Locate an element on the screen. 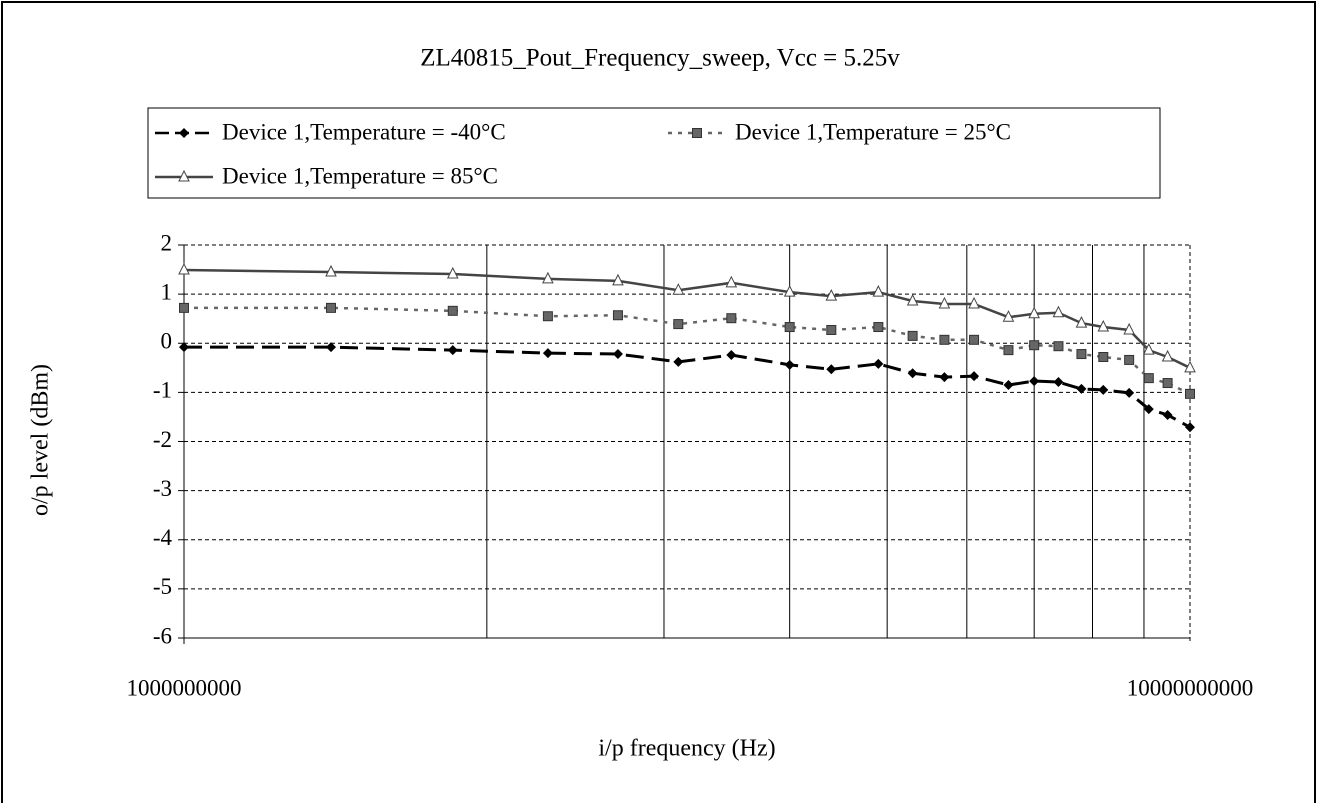  y-tick-label: -5 is located at coordinates (162, 586).